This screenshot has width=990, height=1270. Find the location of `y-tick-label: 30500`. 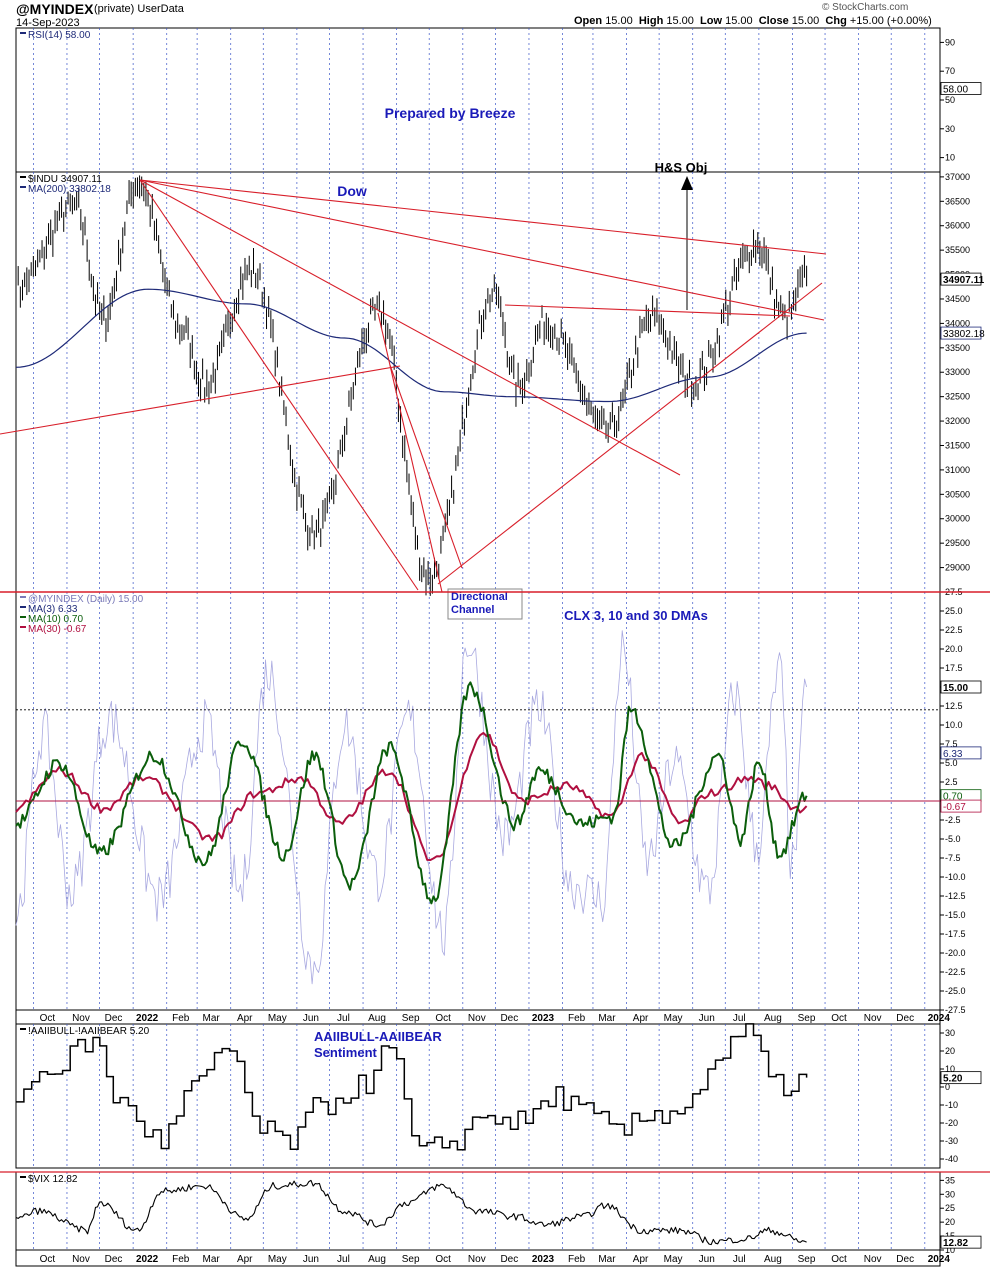

y-tick-label: 30500 is located at coordinates (957, 494).